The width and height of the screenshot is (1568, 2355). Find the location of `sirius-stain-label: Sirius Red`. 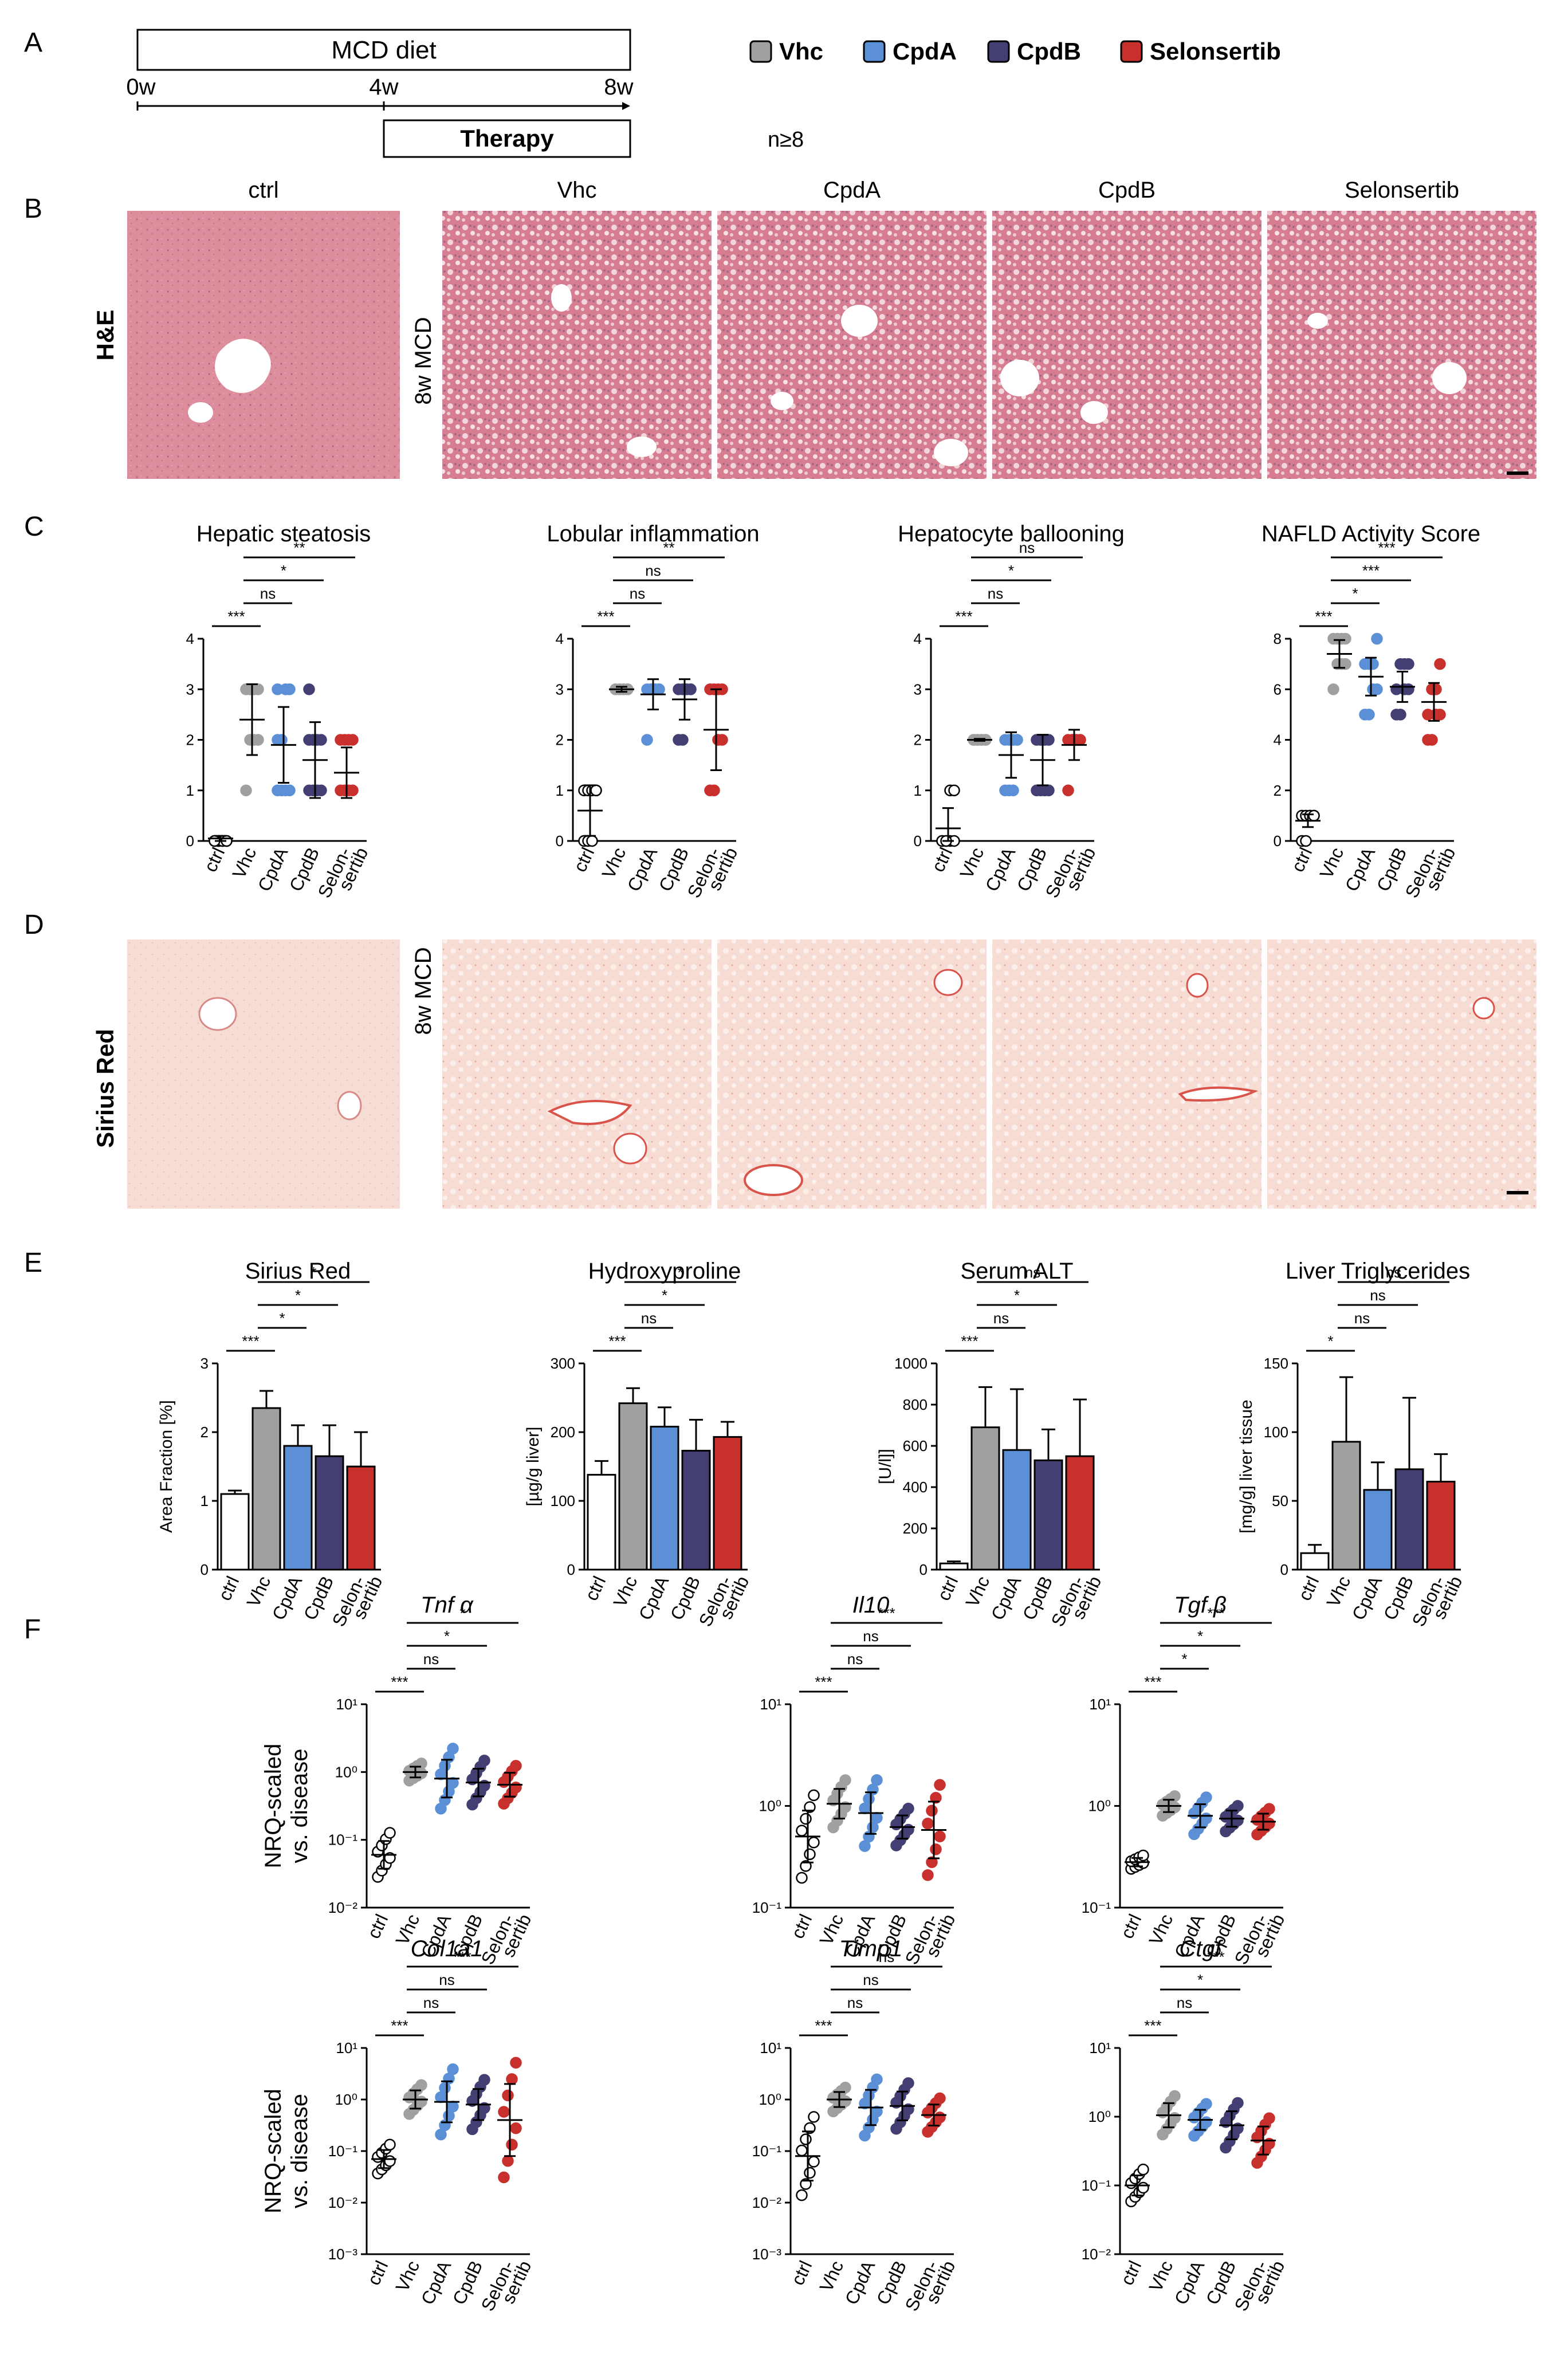

sirius-stain-label: Sirius Red is located at coordinates (105, 1088).